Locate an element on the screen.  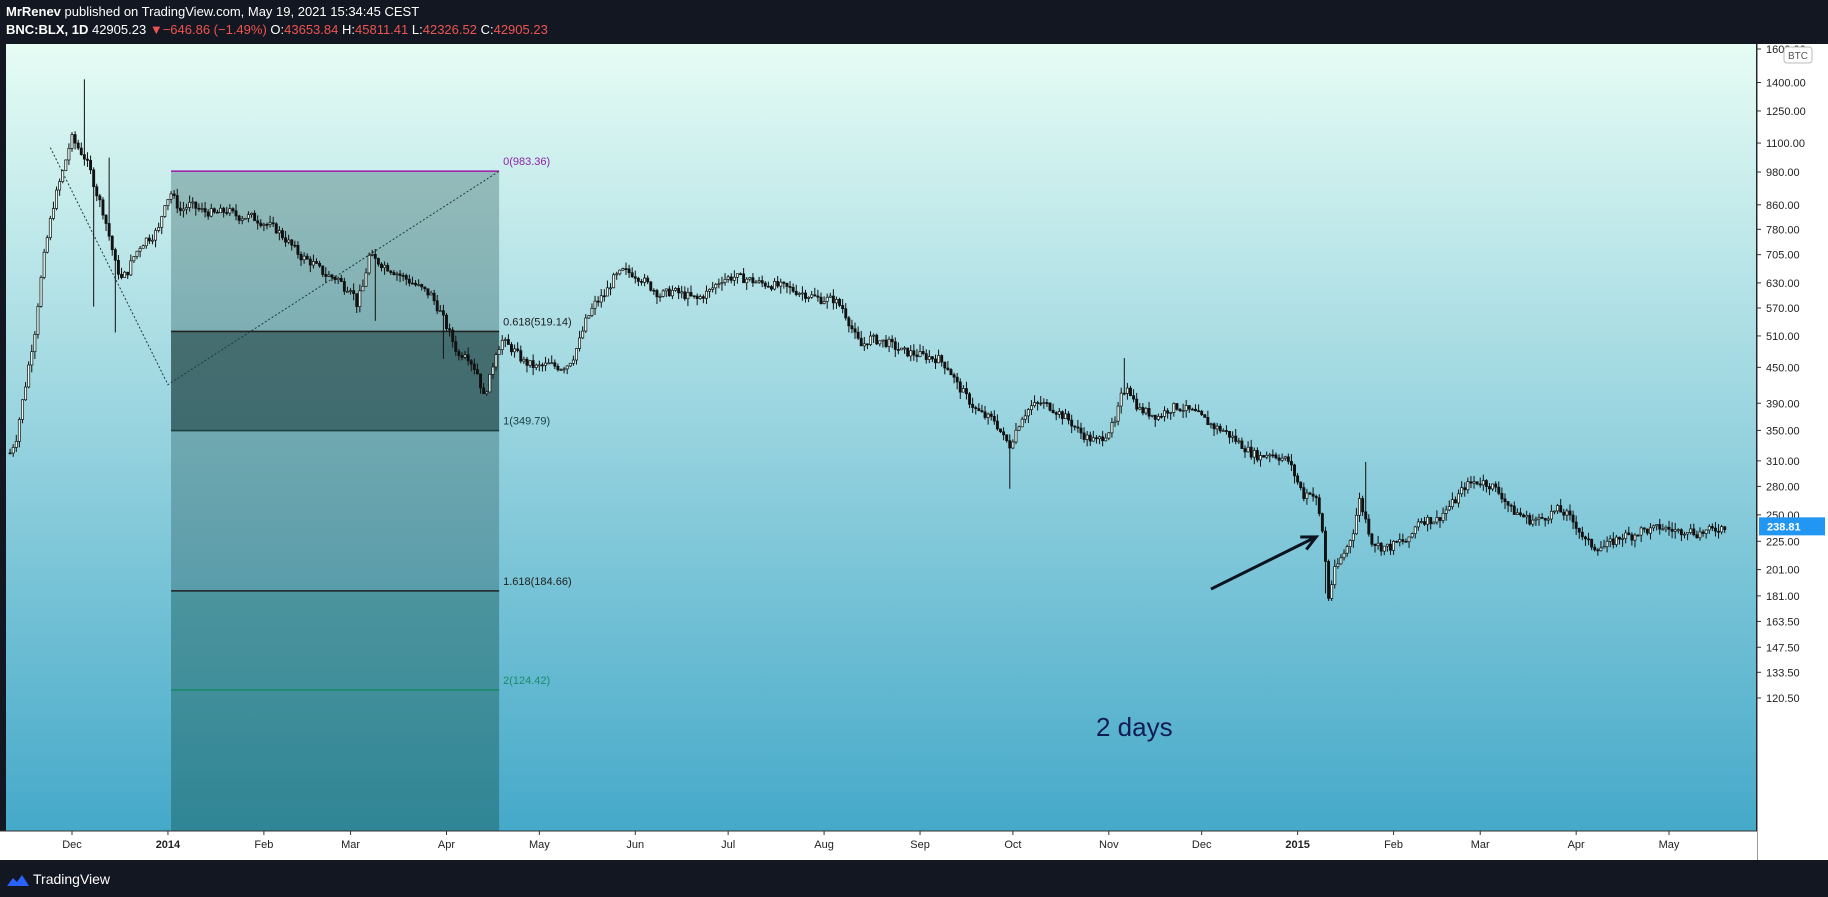
tradingview-brand: TradingView is located at coordinates (72, 879).